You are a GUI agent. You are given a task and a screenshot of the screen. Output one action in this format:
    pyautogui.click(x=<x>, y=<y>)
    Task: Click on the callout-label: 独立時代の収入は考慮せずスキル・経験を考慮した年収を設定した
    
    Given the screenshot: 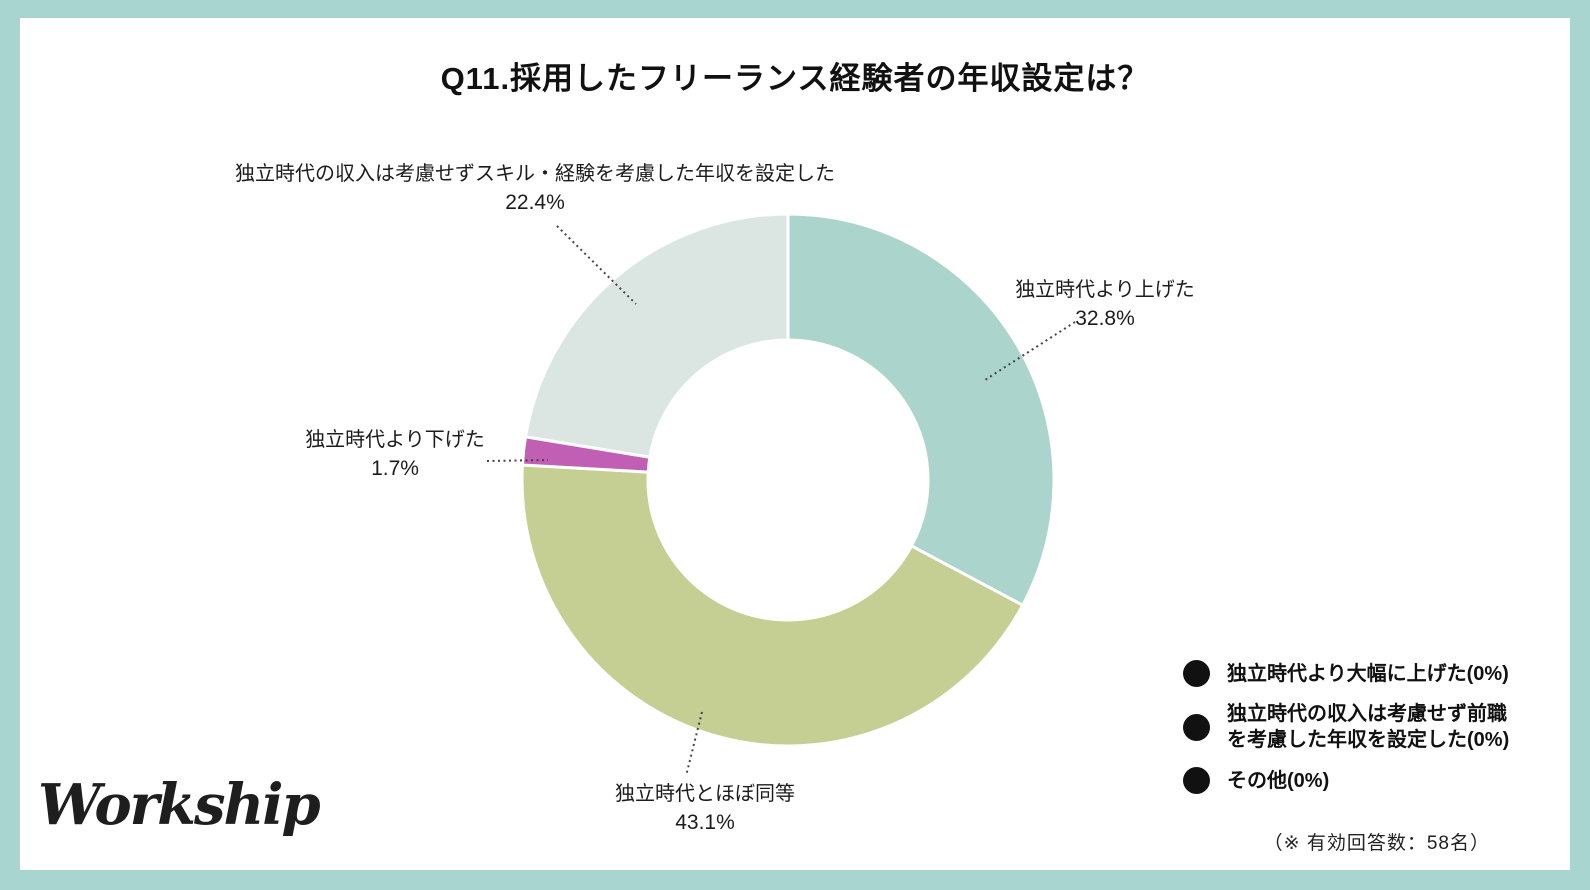 What is the action you would take?
    pyautogui.click(x=535, y=174)
    